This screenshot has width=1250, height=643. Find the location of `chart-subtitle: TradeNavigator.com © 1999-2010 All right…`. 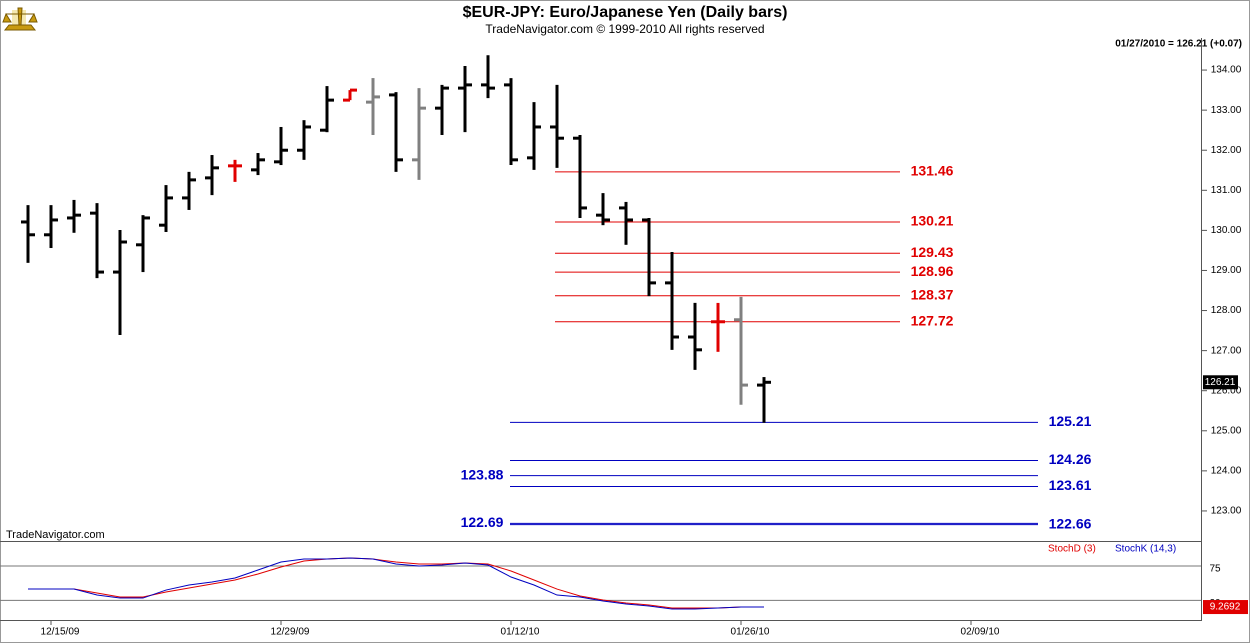

chart-subtitle: TradeNavigator.com © 1999-2010 All right… is located at coordinates (624, 29).